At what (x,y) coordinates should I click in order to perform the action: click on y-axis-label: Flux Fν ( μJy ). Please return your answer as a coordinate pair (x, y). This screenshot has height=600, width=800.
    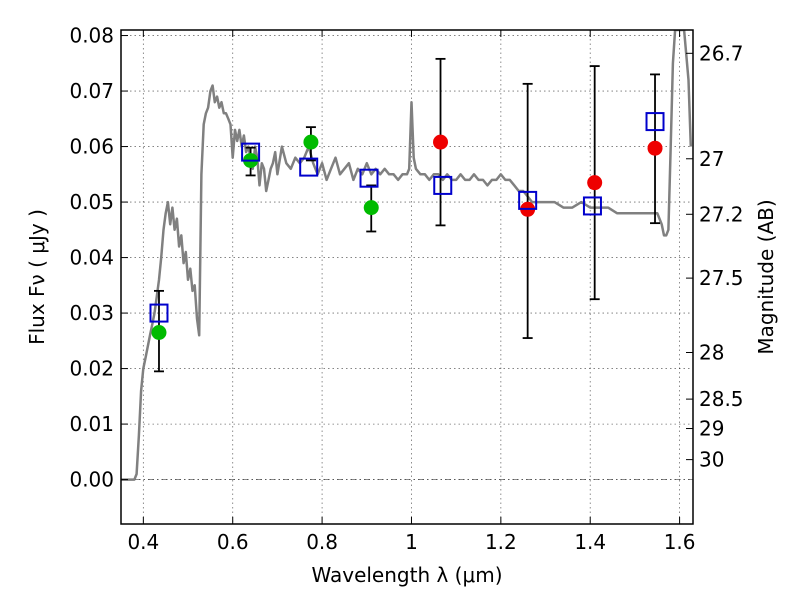
    Looking at the image, I should click on (37, 277).